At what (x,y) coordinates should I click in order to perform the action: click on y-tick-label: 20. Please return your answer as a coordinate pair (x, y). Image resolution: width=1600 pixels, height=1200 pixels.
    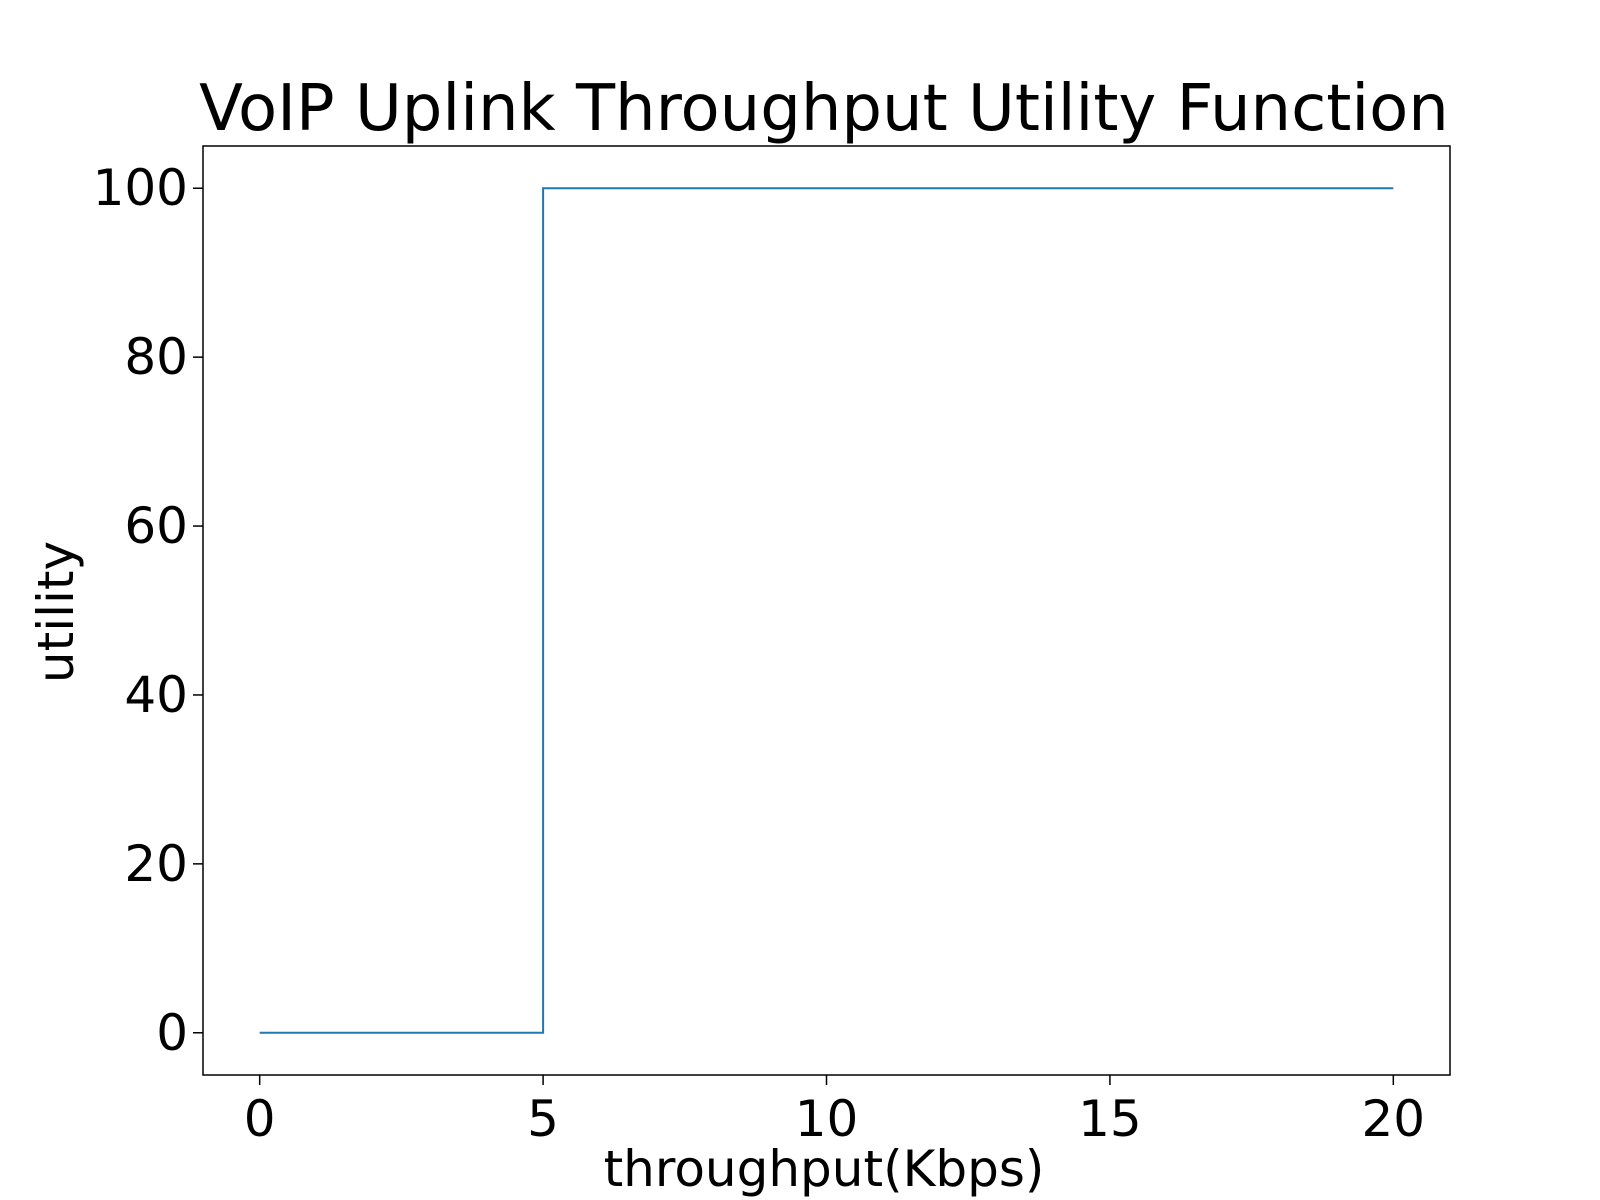
    Looking at the image, I should click on (156, 864).